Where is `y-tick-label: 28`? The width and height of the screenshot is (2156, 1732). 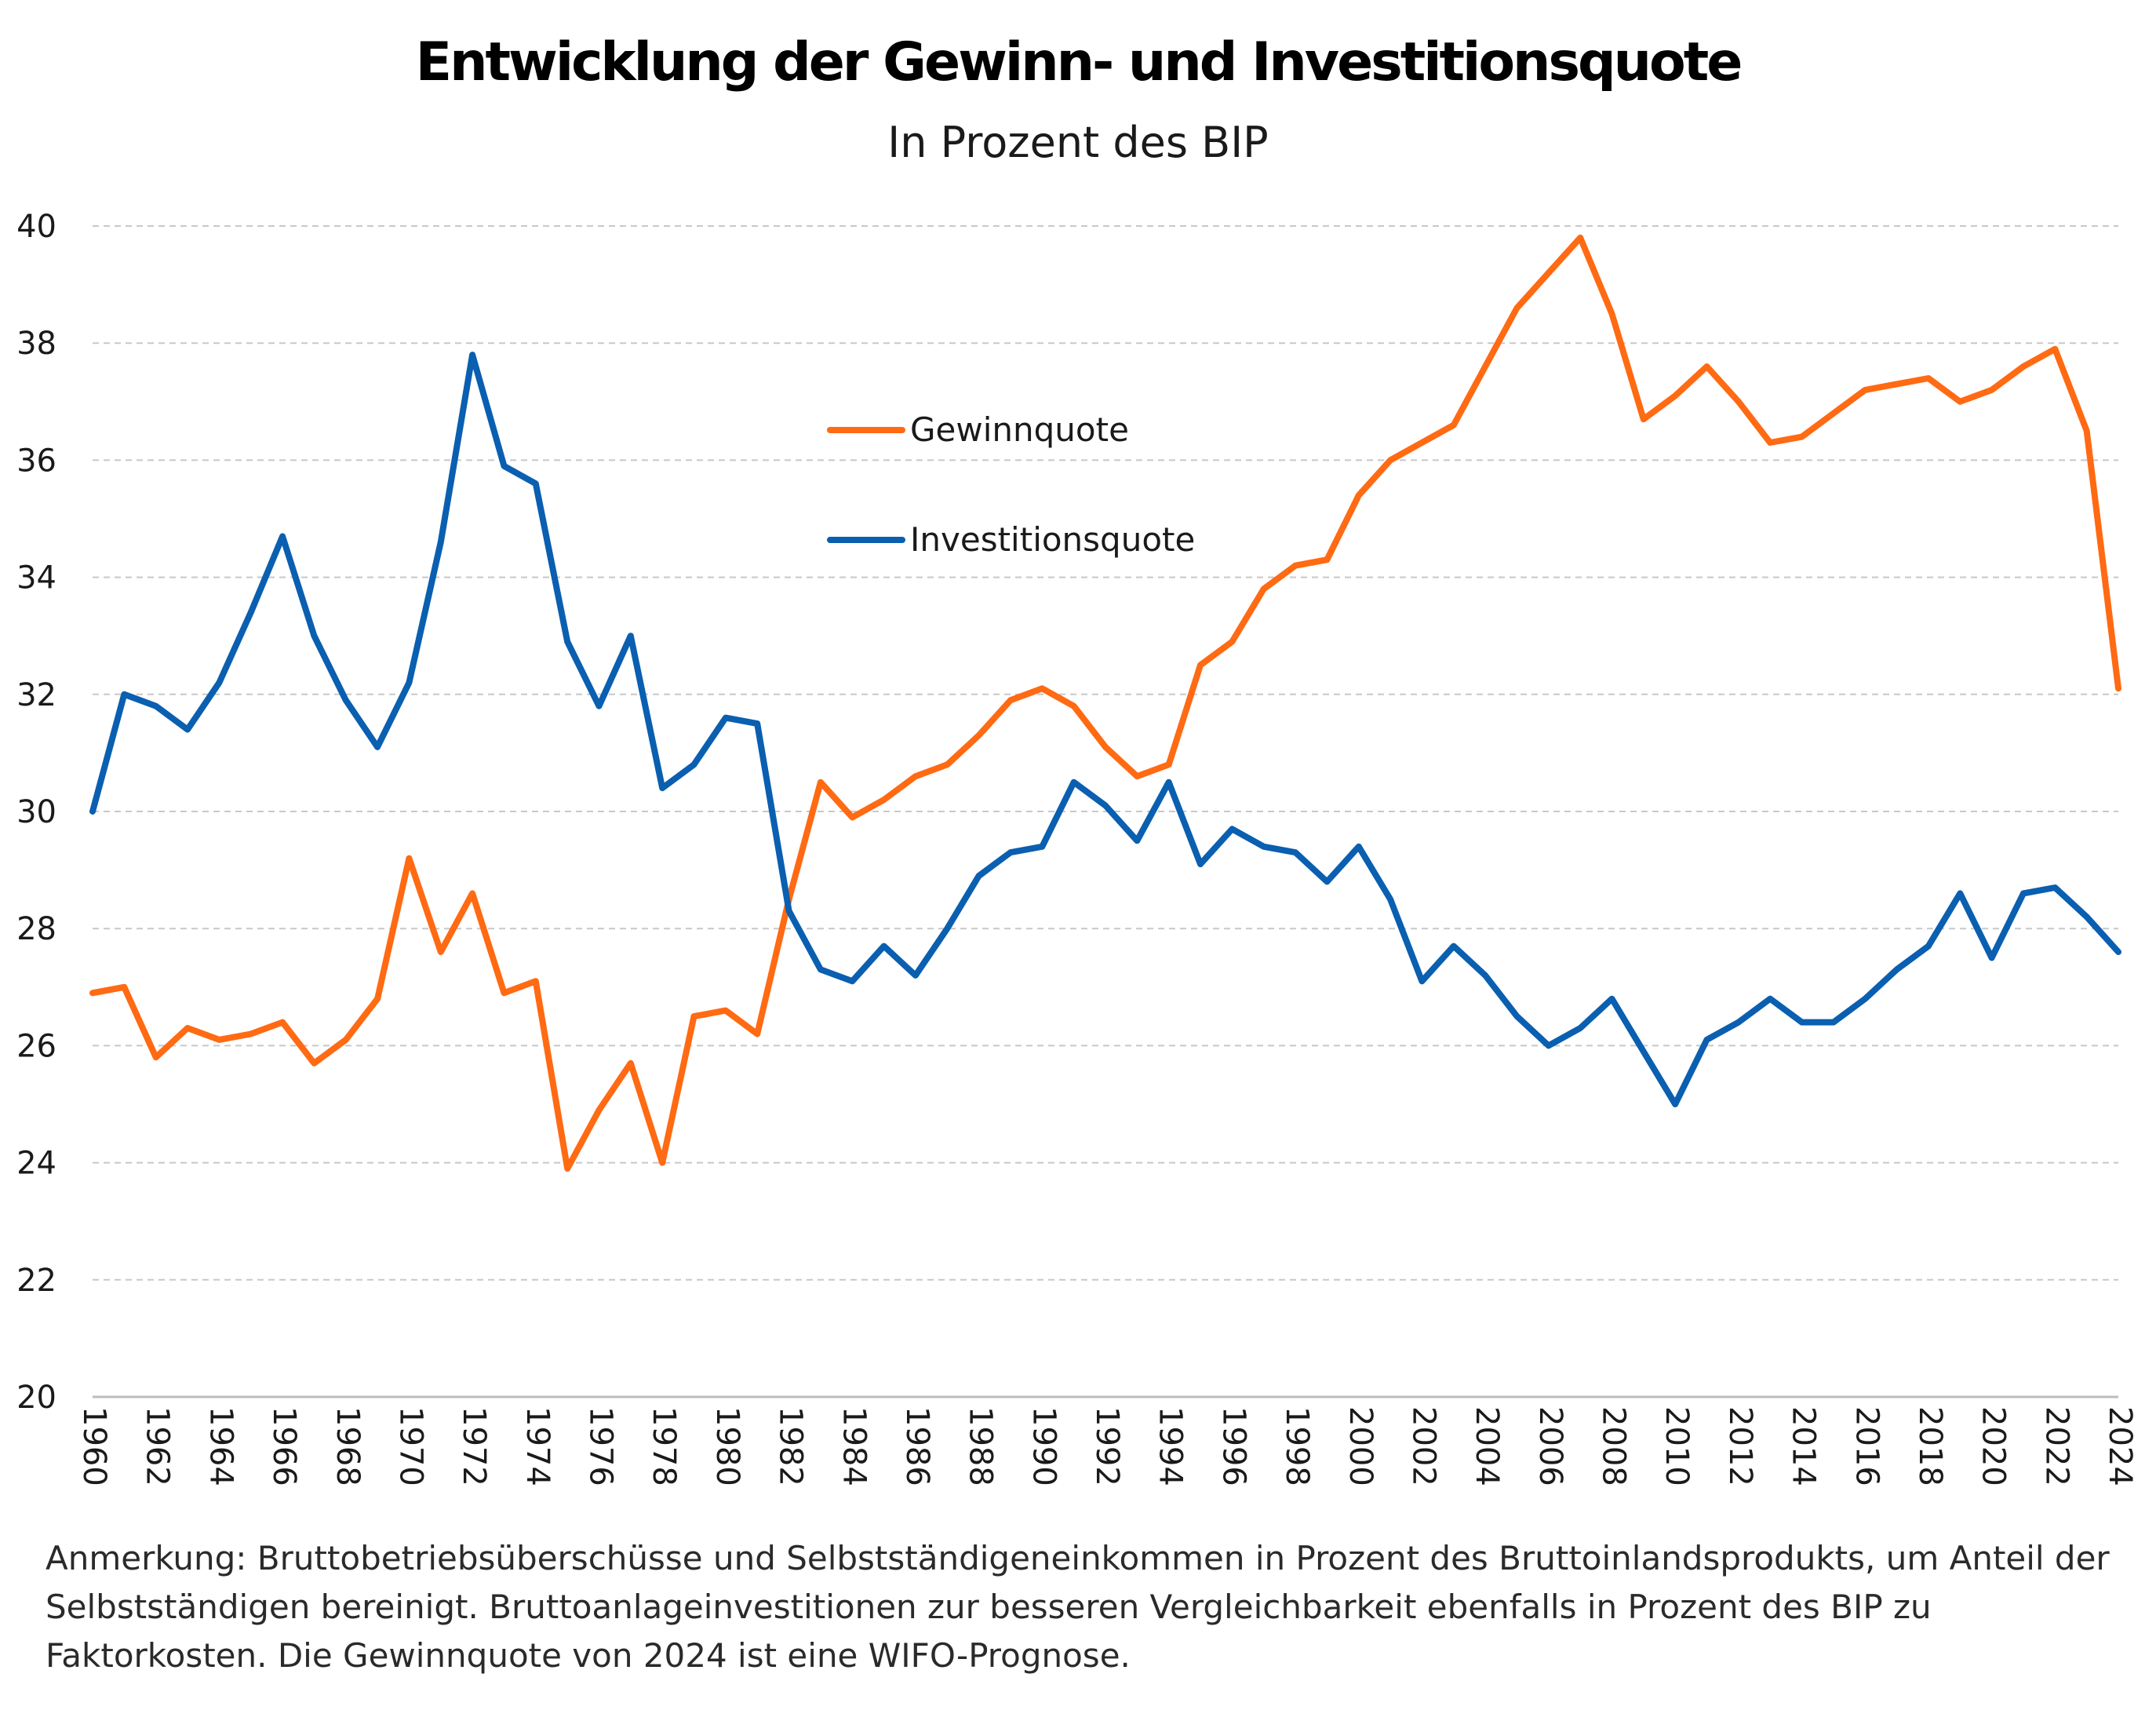
y-tick-label: 28 is located at coordinates (36, 929).